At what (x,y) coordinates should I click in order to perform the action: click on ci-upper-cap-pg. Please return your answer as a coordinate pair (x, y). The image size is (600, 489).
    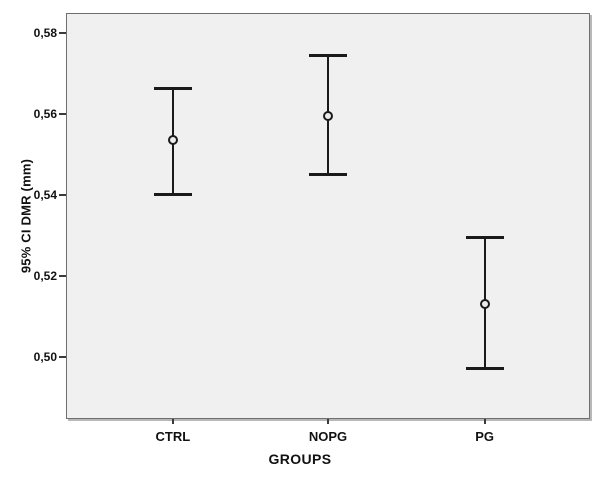
    Looking at the image, I should click on (484, 238).